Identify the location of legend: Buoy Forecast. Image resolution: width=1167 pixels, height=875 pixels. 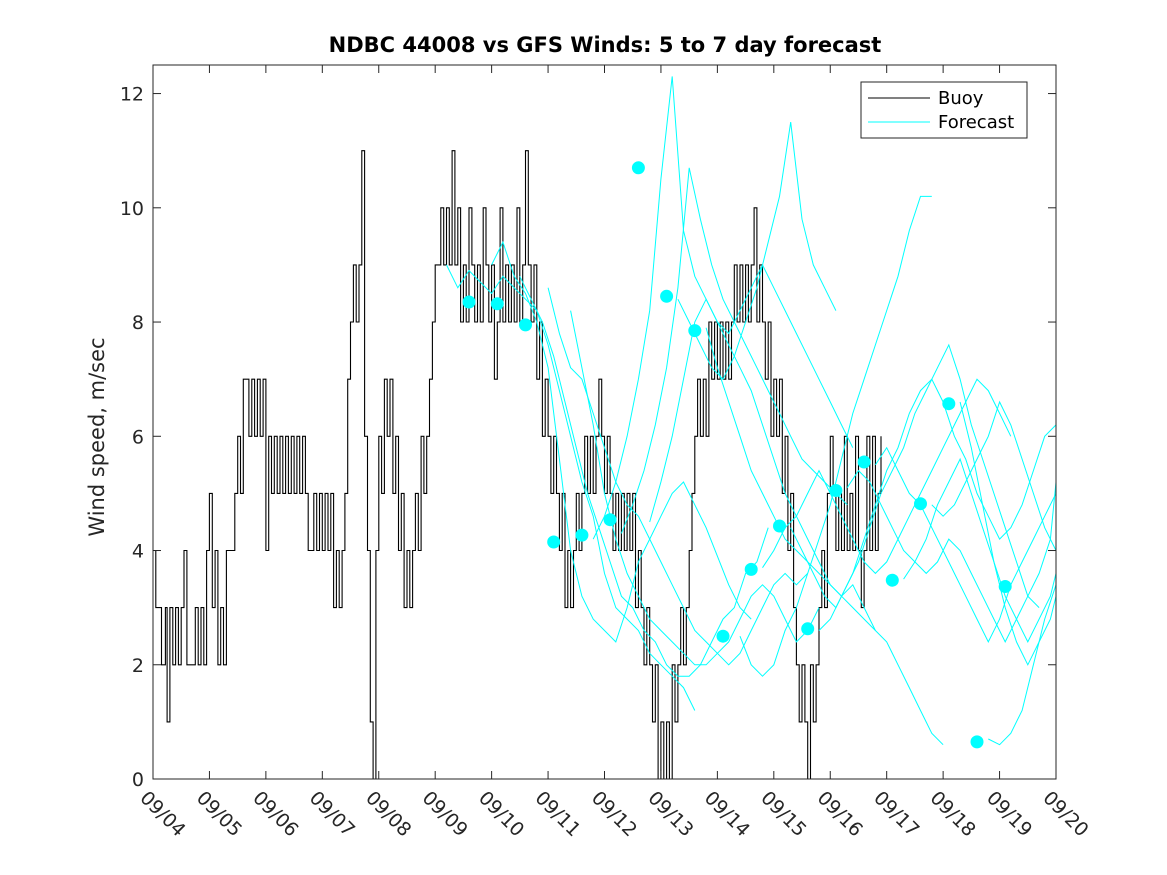
(944, 110).